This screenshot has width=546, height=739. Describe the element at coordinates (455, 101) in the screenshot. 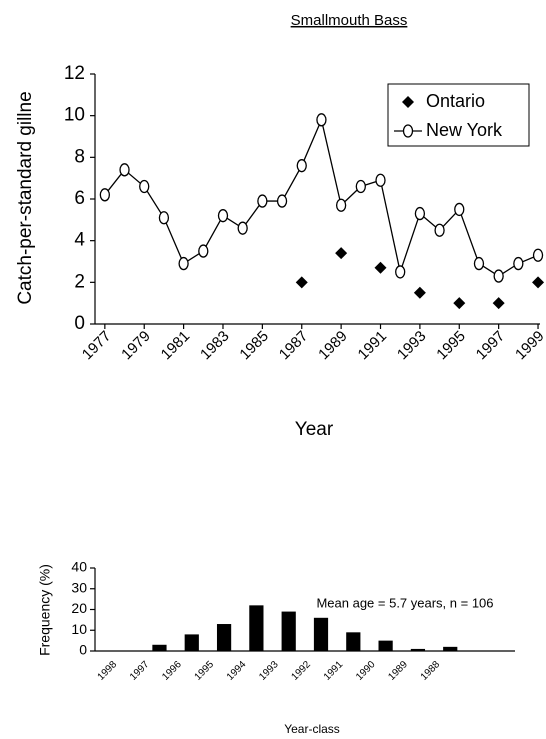

I see `legend-label: Ontario` at that location.